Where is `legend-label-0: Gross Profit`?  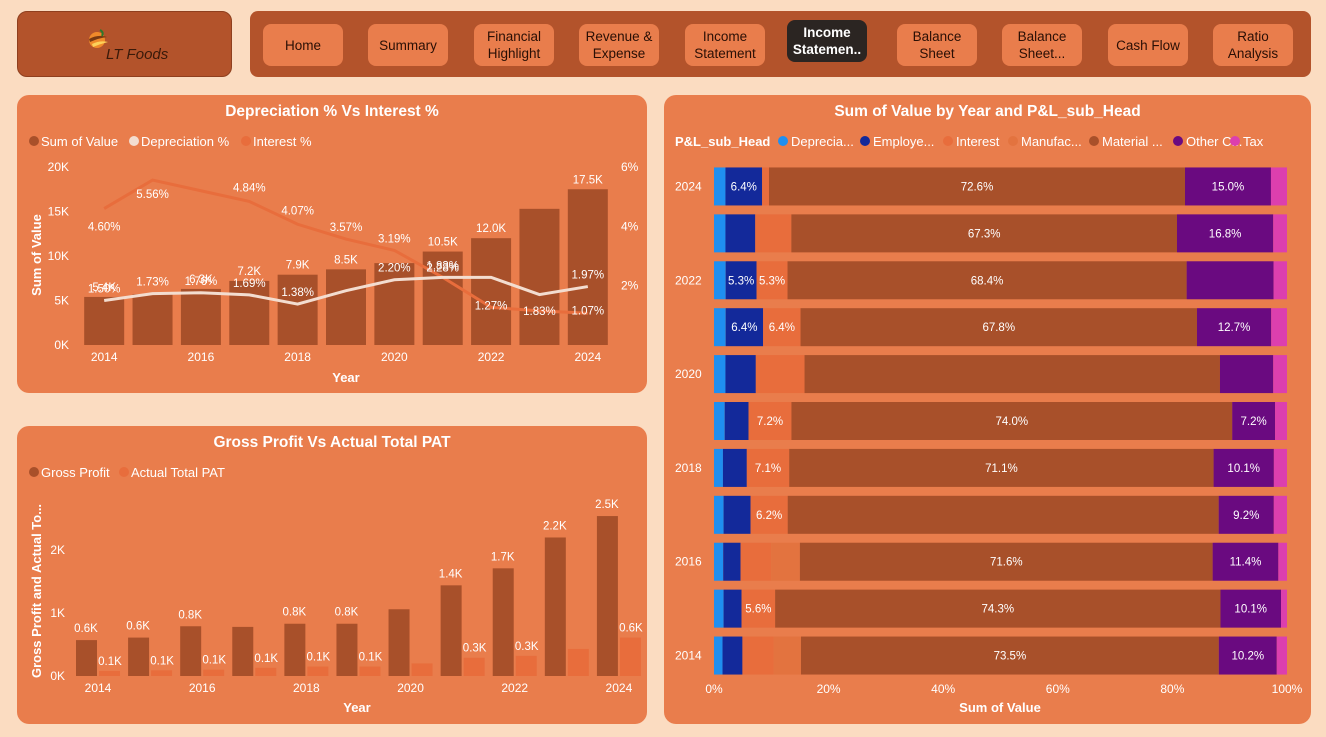
legend-label-0: Gross Profit is located at coordinates (75, 472).